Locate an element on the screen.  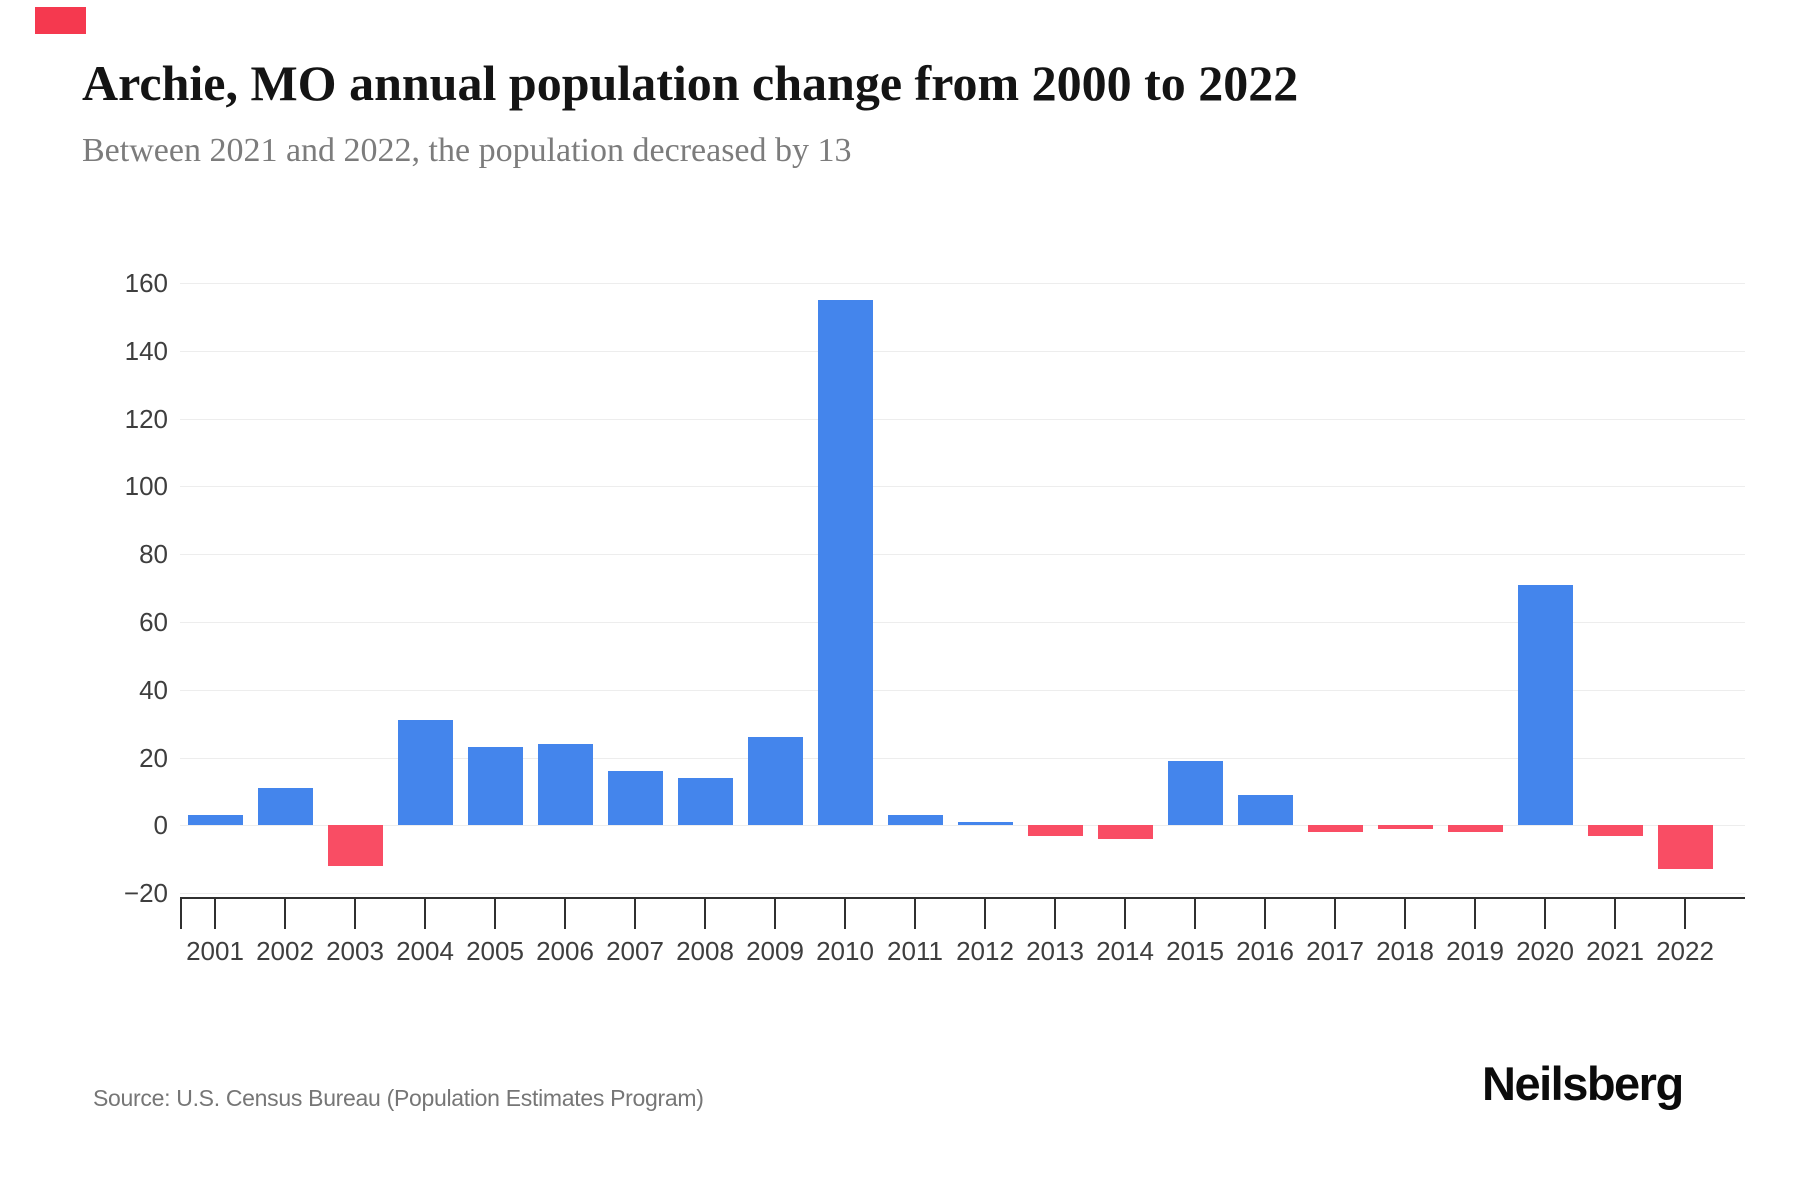
bar-2007 is located at coordinates (635, 798).